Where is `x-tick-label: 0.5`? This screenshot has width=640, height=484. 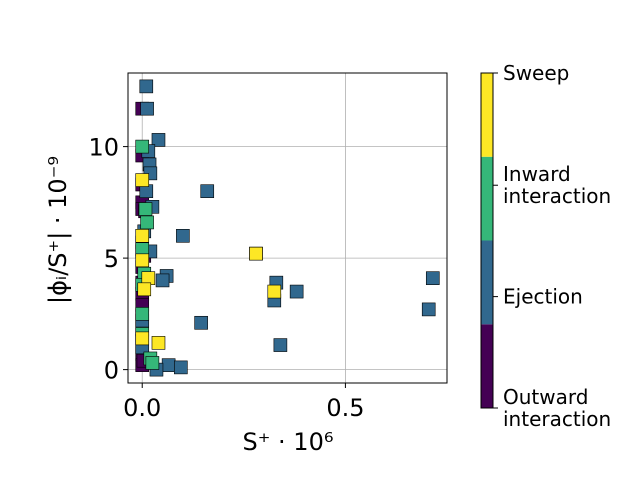 x-tick-label: 0.5 is located at coordinates (345, 408).